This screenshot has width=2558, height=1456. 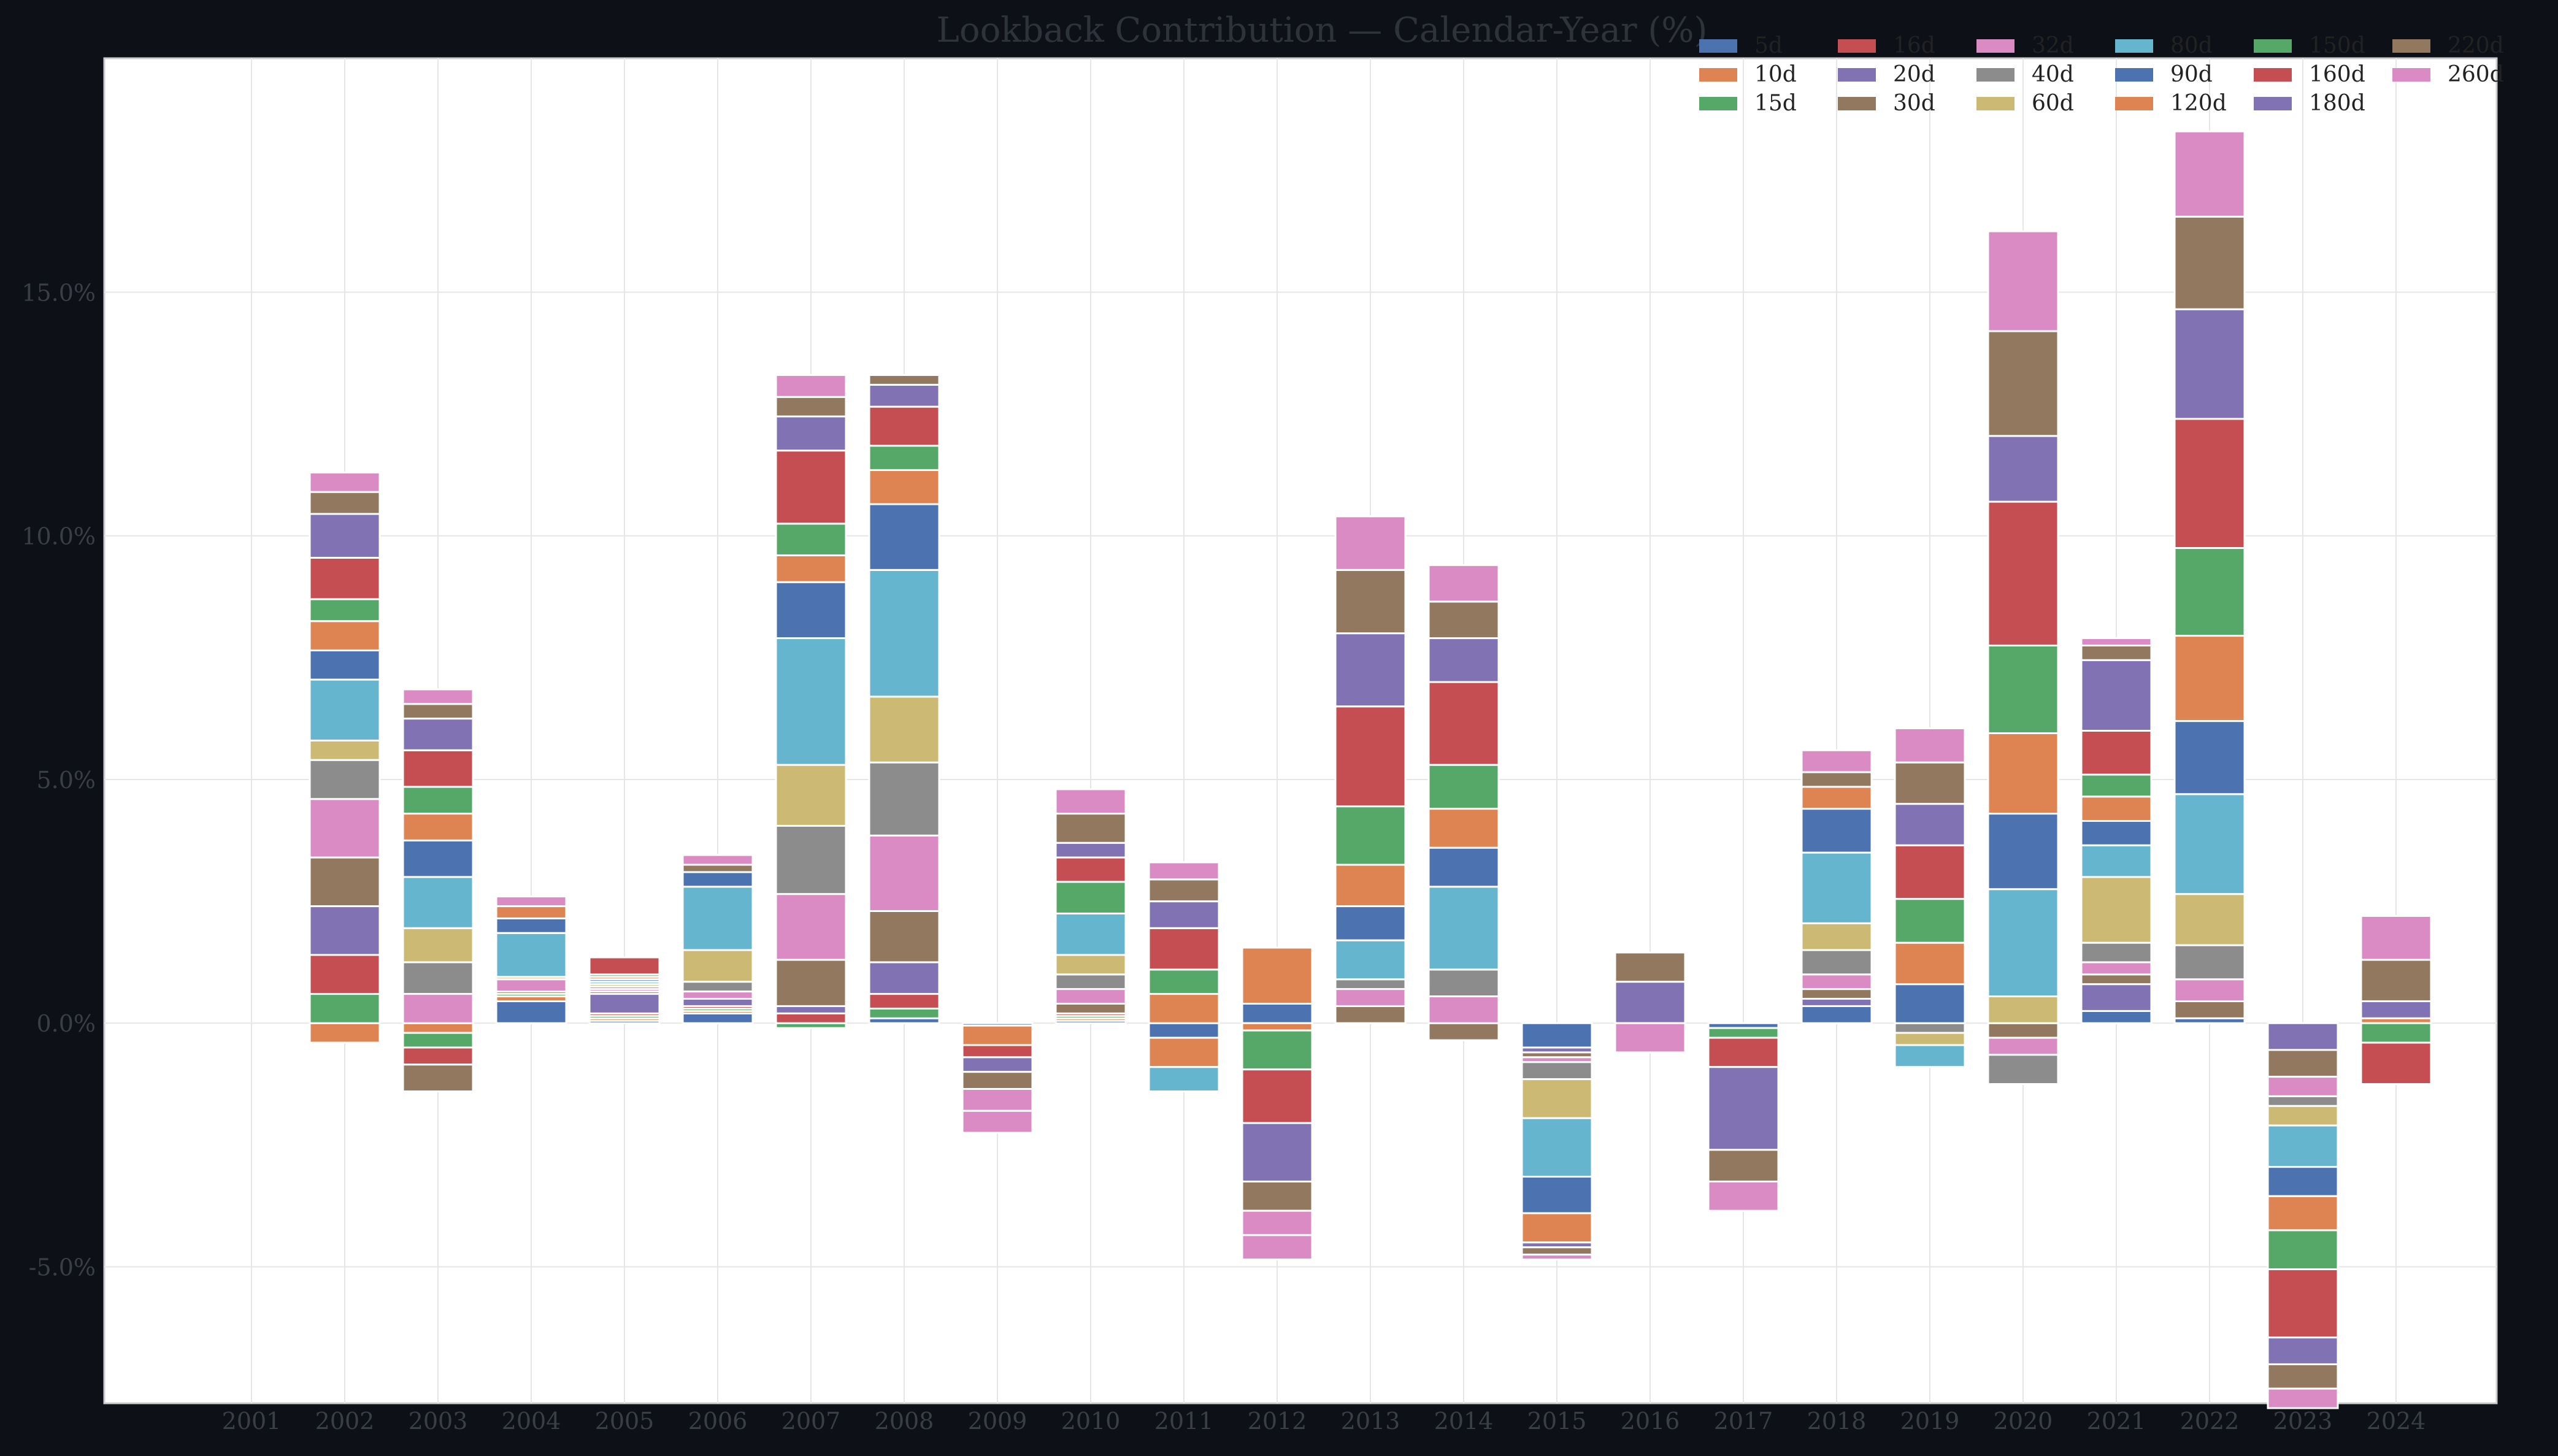 What do you see at coordinates (1557, 1421) in the screenshot?
I see `x-tick-label: 2015` at bounding box center [1557, 1421].